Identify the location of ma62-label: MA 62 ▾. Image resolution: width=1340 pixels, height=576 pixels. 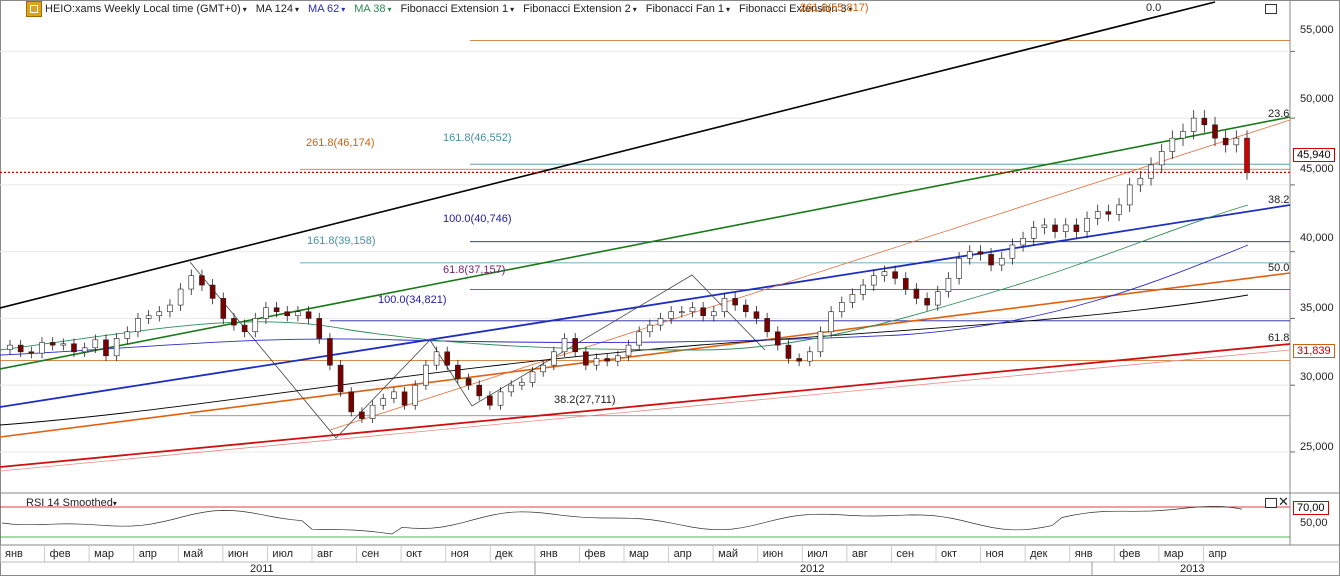
(327, 9).